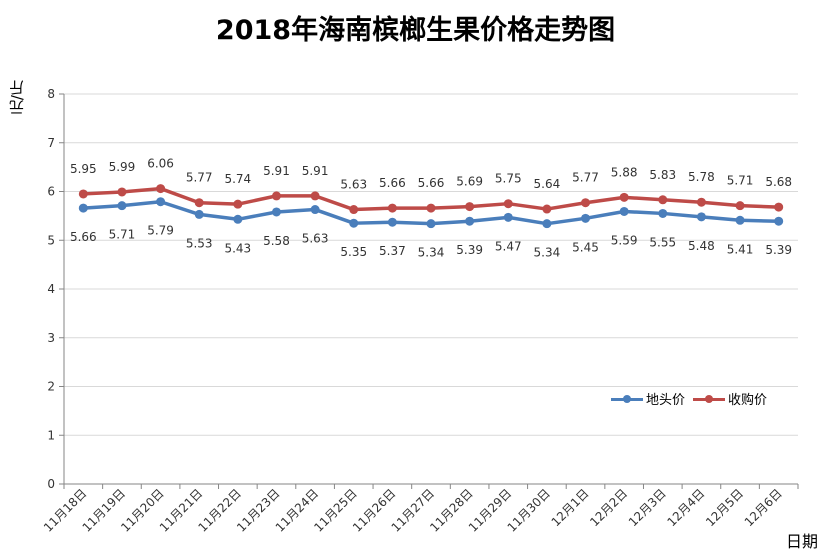 The height and width of the screenshot is (556, 831). I want to click on legend-item-0: 地头价, so click(648, 398).